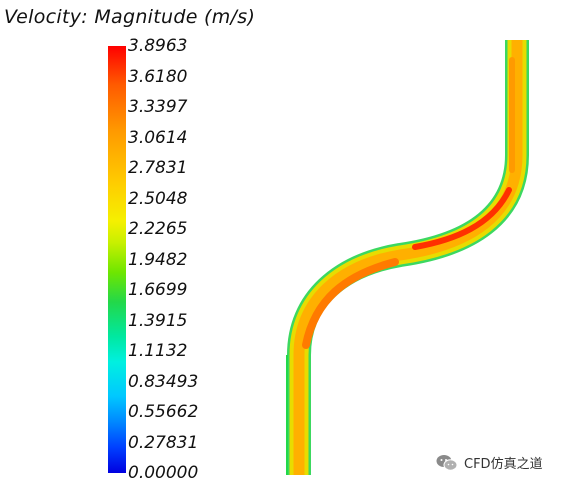  What do you see at coordinates (503, 464) in the screenshot?
I see `watermark-text: CFD仿真之道` at bounding box center [503, 464].